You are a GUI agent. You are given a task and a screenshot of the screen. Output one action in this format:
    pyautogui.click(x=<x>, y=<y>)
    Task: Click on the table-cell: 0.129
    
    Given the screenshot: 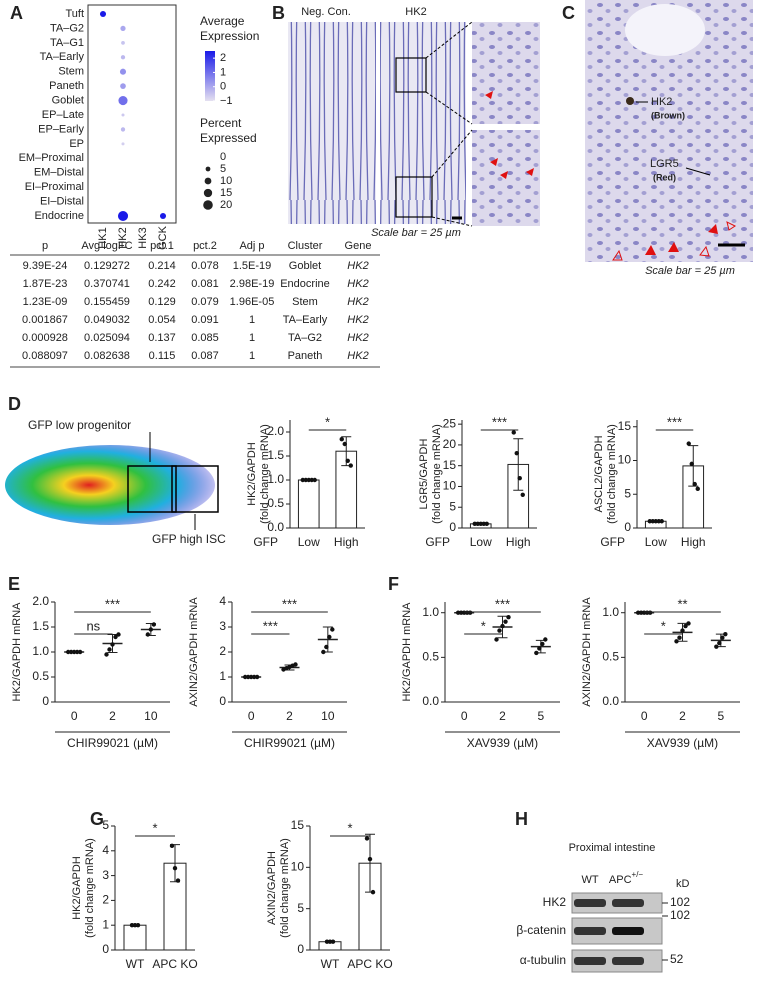 What is the action you would take?
    pyautogui.click(x=162, y=302)
    